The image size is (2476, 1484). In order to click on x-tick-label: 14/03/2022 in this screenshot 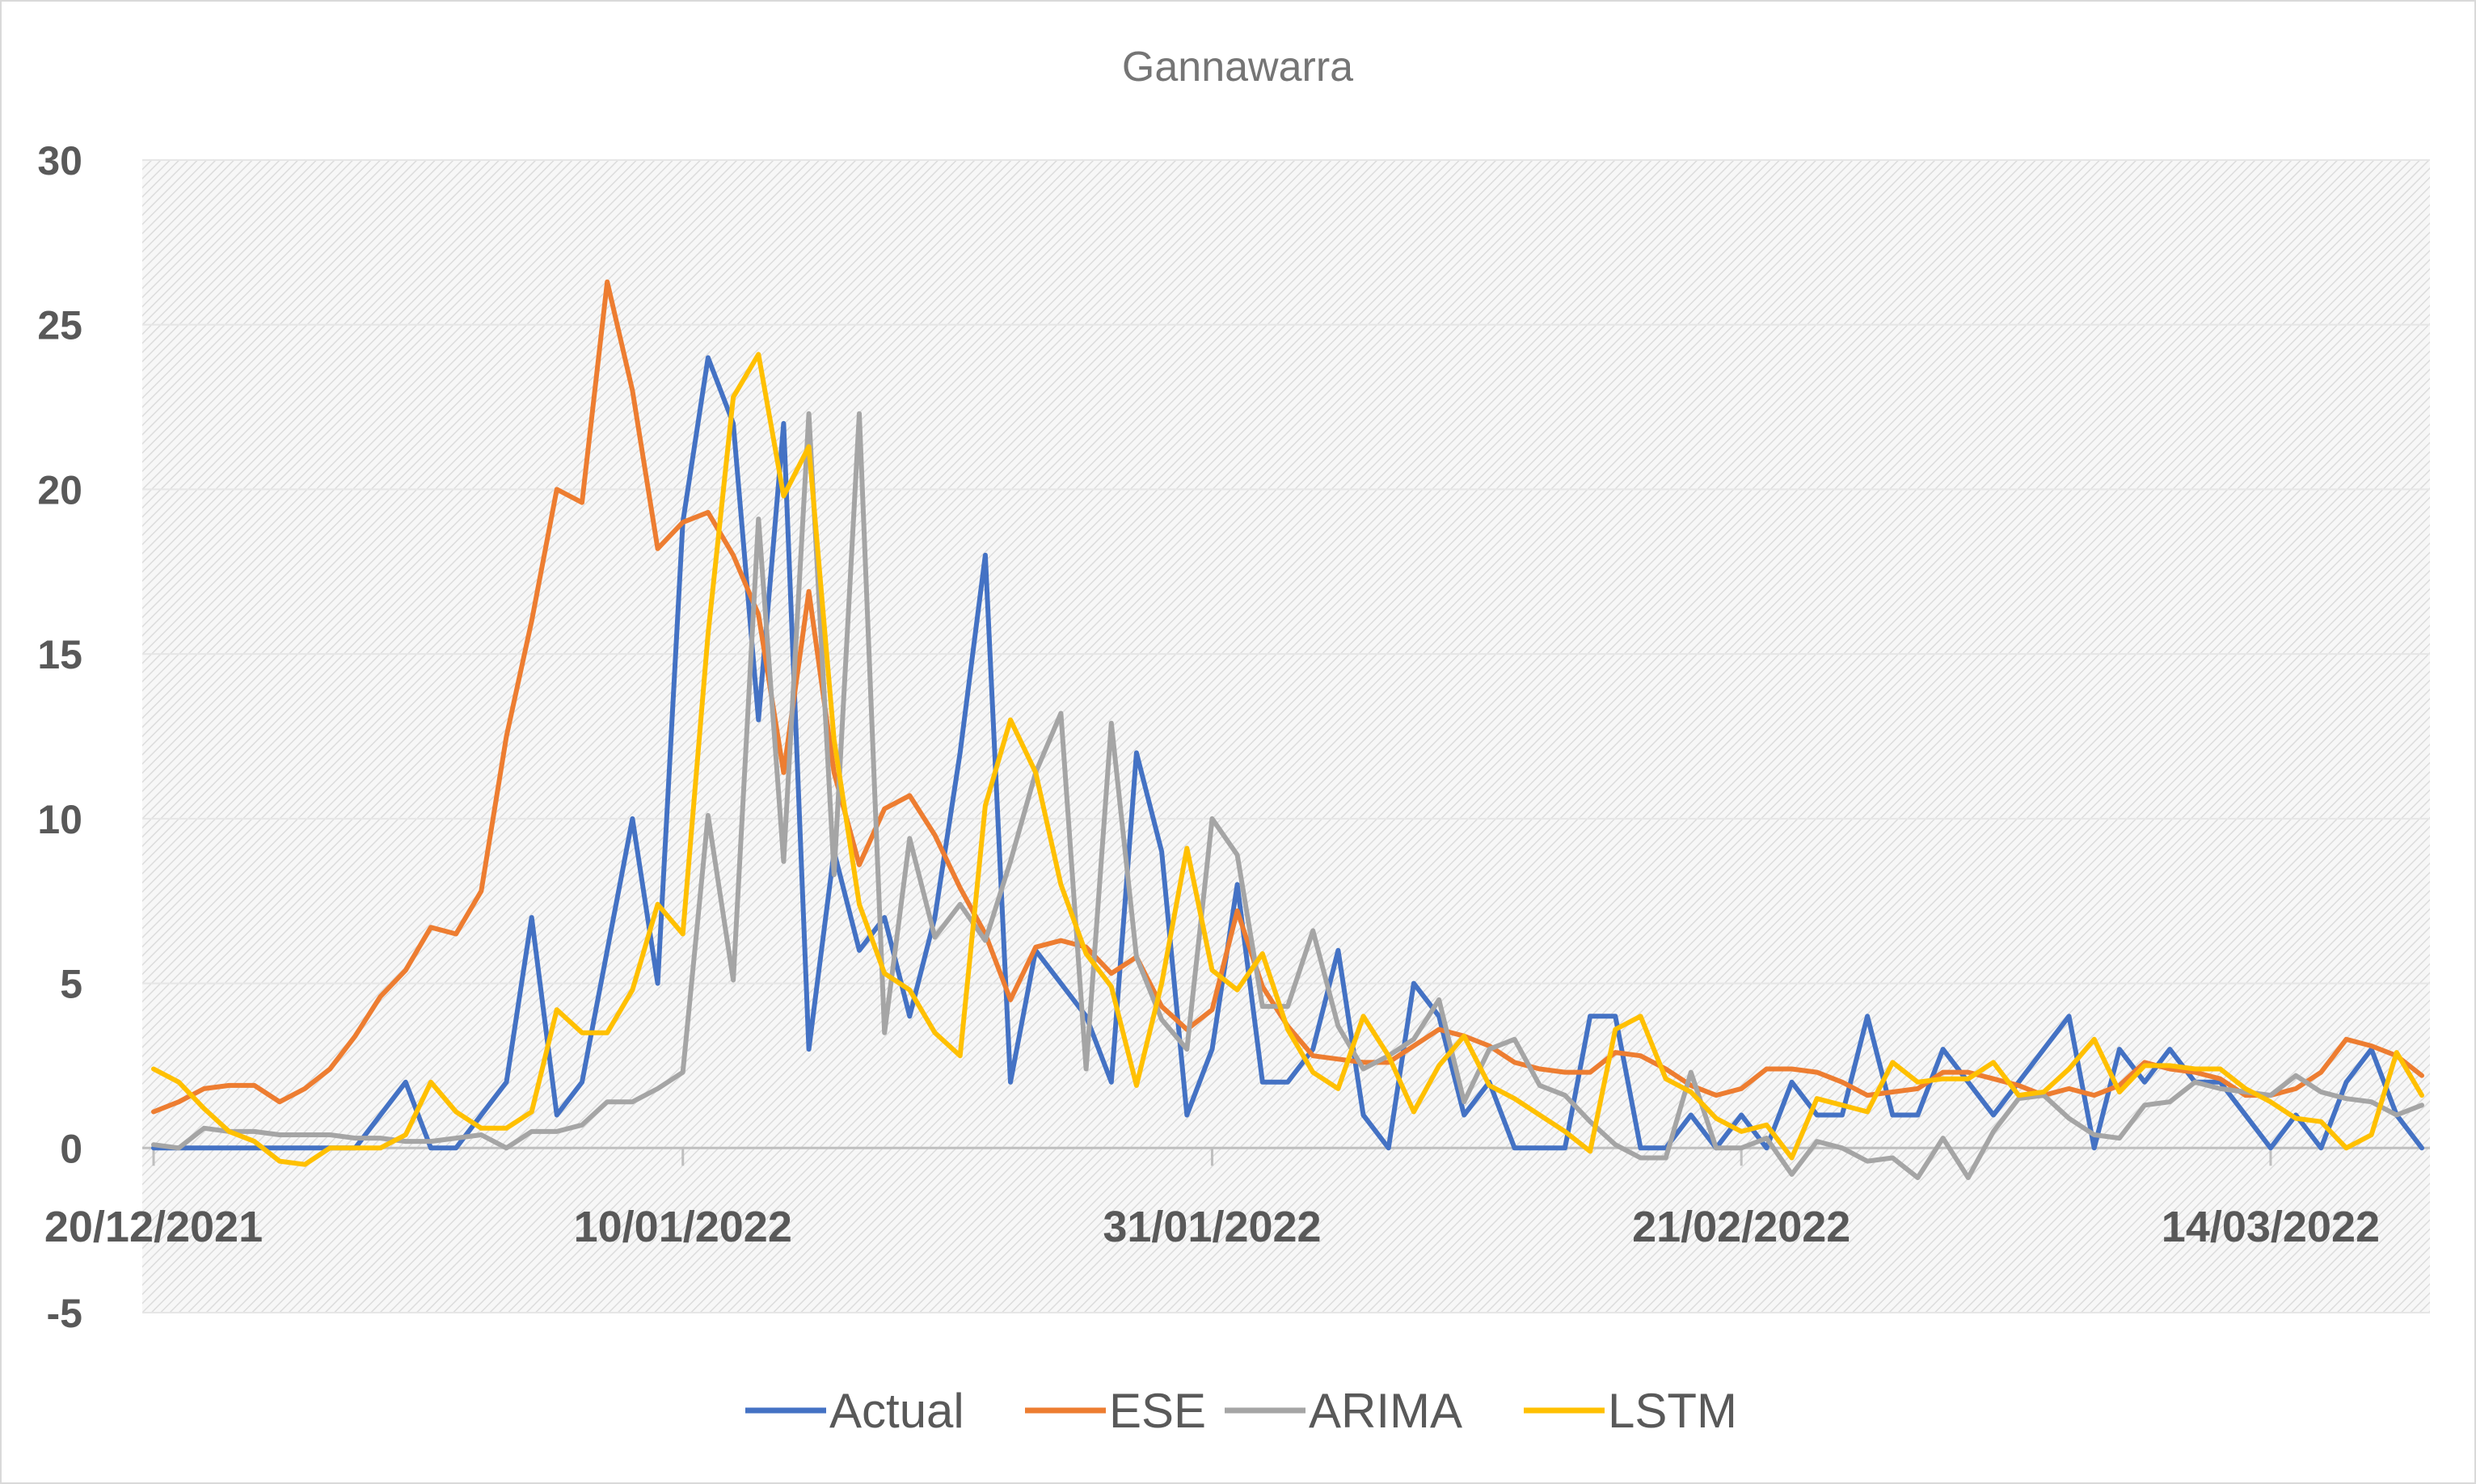, I will do `click(2271, 1227)`.